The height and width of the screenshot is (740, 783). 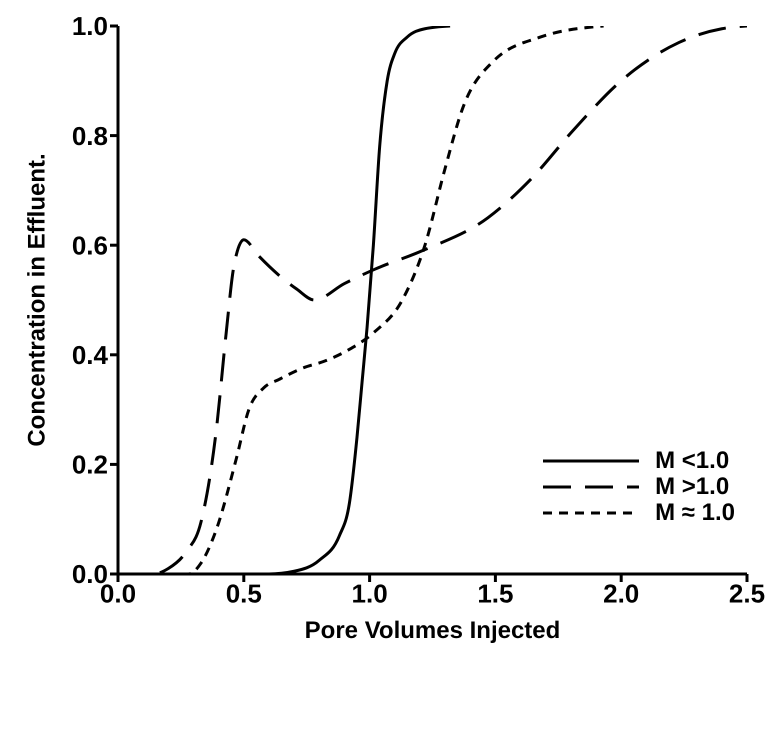 I want to click on x-tick-label: 1.5, so click(x=495, y=593).